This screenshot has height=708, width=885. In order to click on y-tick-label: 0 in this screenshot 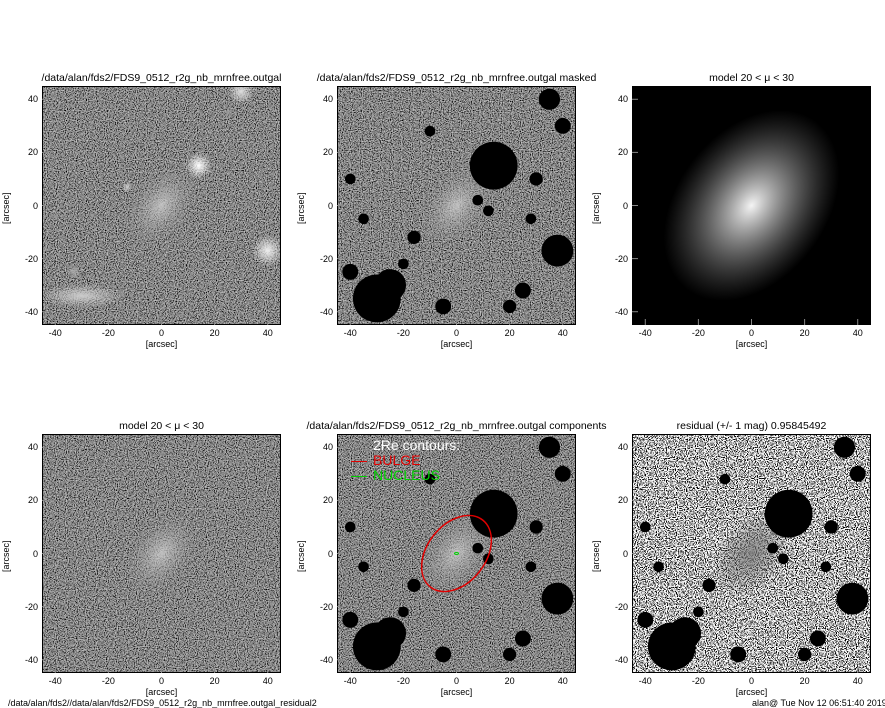, I will do `click(330, 205)`.